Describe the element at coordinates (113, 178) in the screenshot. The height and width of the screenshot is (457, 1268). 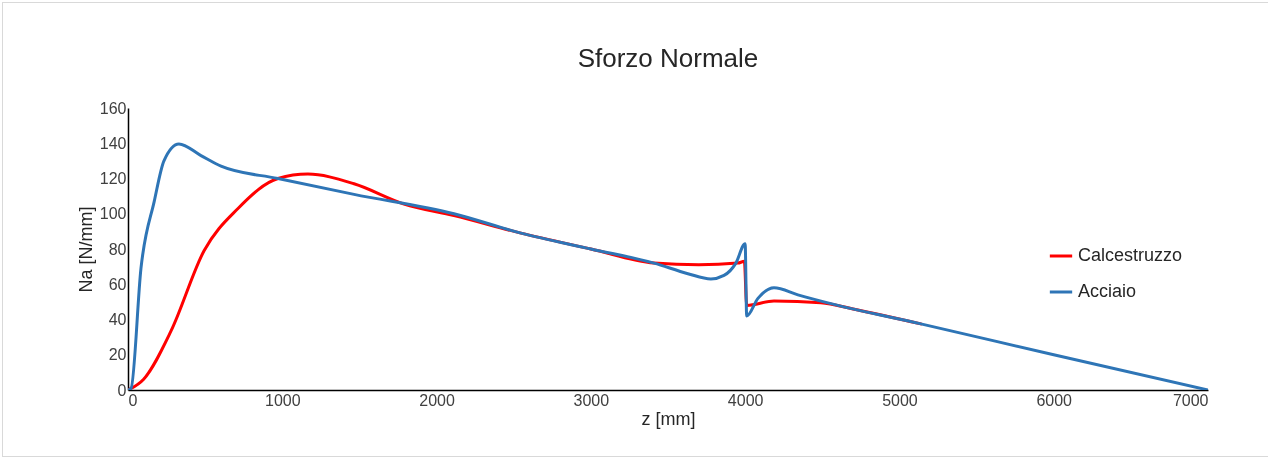
I see `y-tick-label: 120` at that location.